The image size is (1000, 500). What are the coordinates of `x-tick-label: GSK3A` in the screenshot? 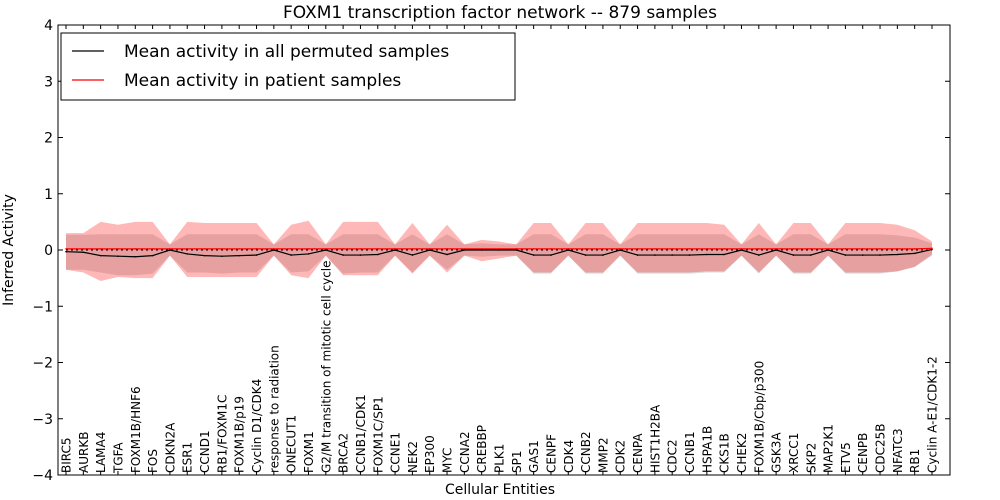 It's located at (777, 452).